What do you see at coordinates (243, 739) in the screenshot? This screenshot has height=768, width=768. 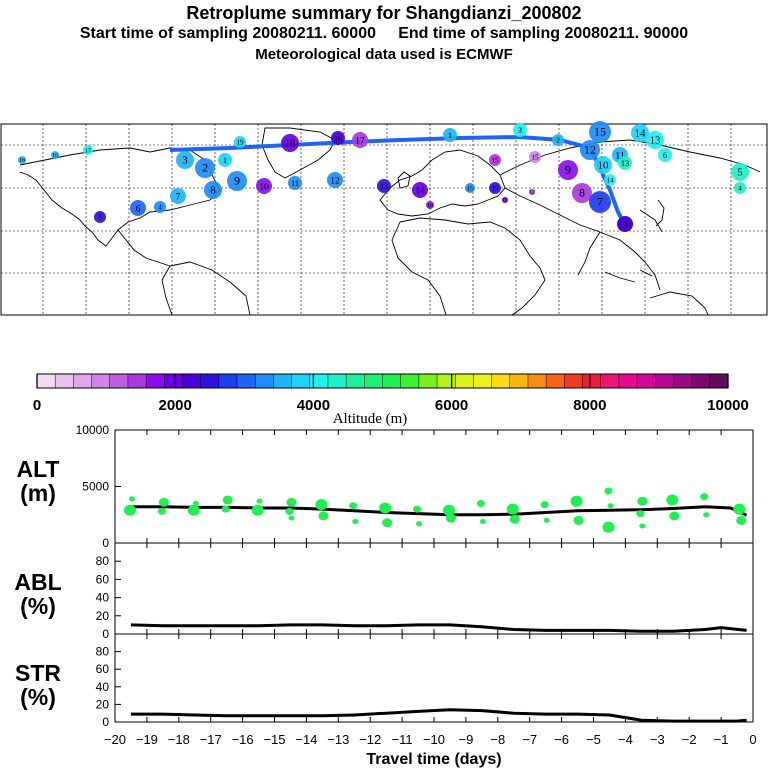 I see `x-tick-label: −16` at bounding box center [243, 739].